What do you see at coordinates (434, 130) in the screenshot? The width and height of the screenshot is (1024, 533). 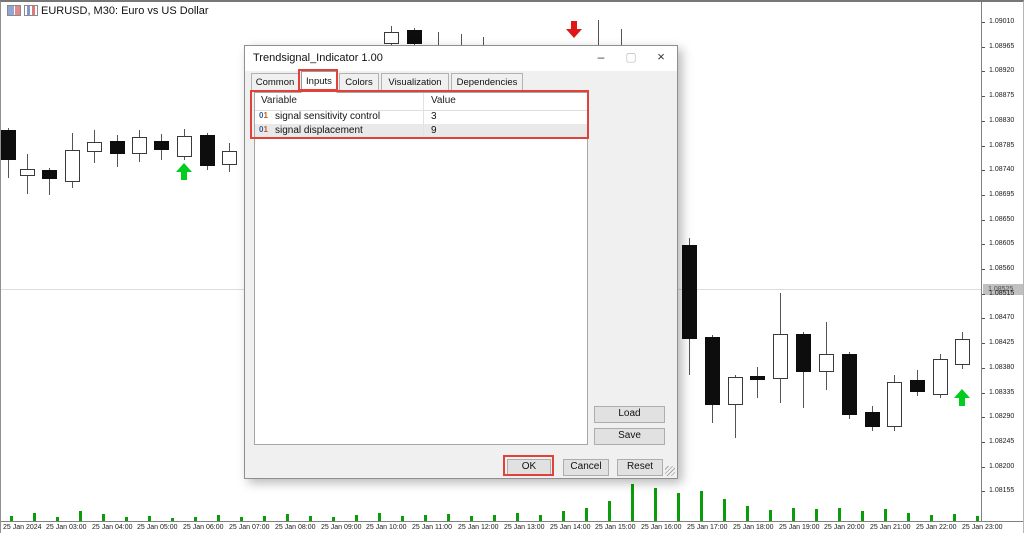 I see `variable-value: 9` at bounding box center [434, 130].